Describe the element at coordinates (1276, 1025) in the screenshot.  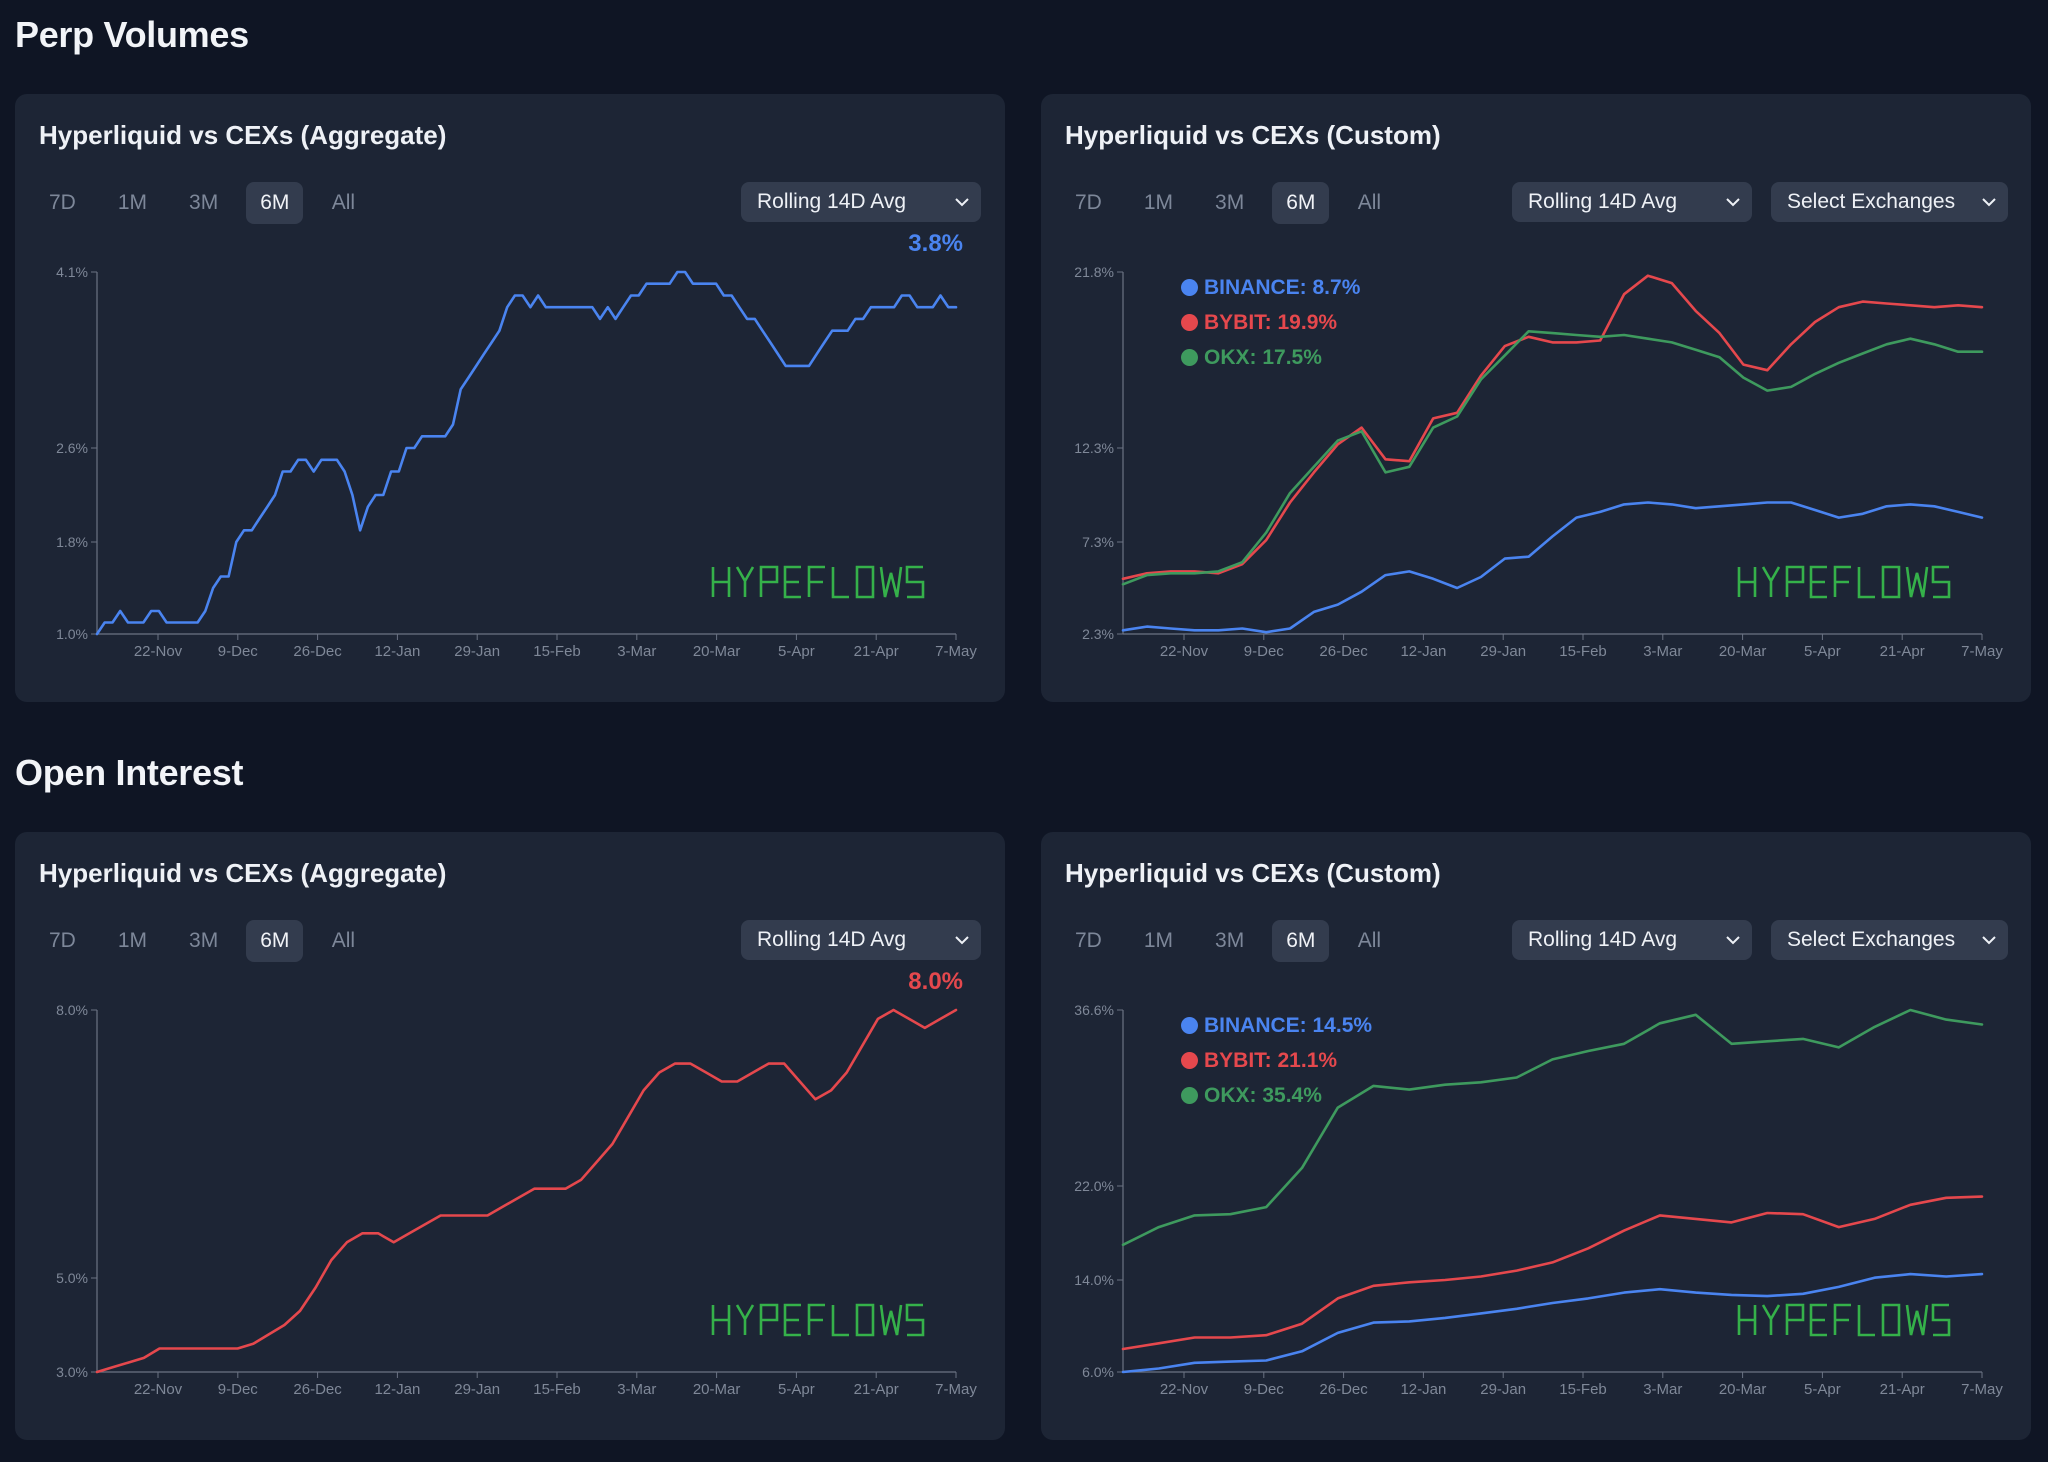
I see `legend-item: BINANCE: 14.5%` at that location.